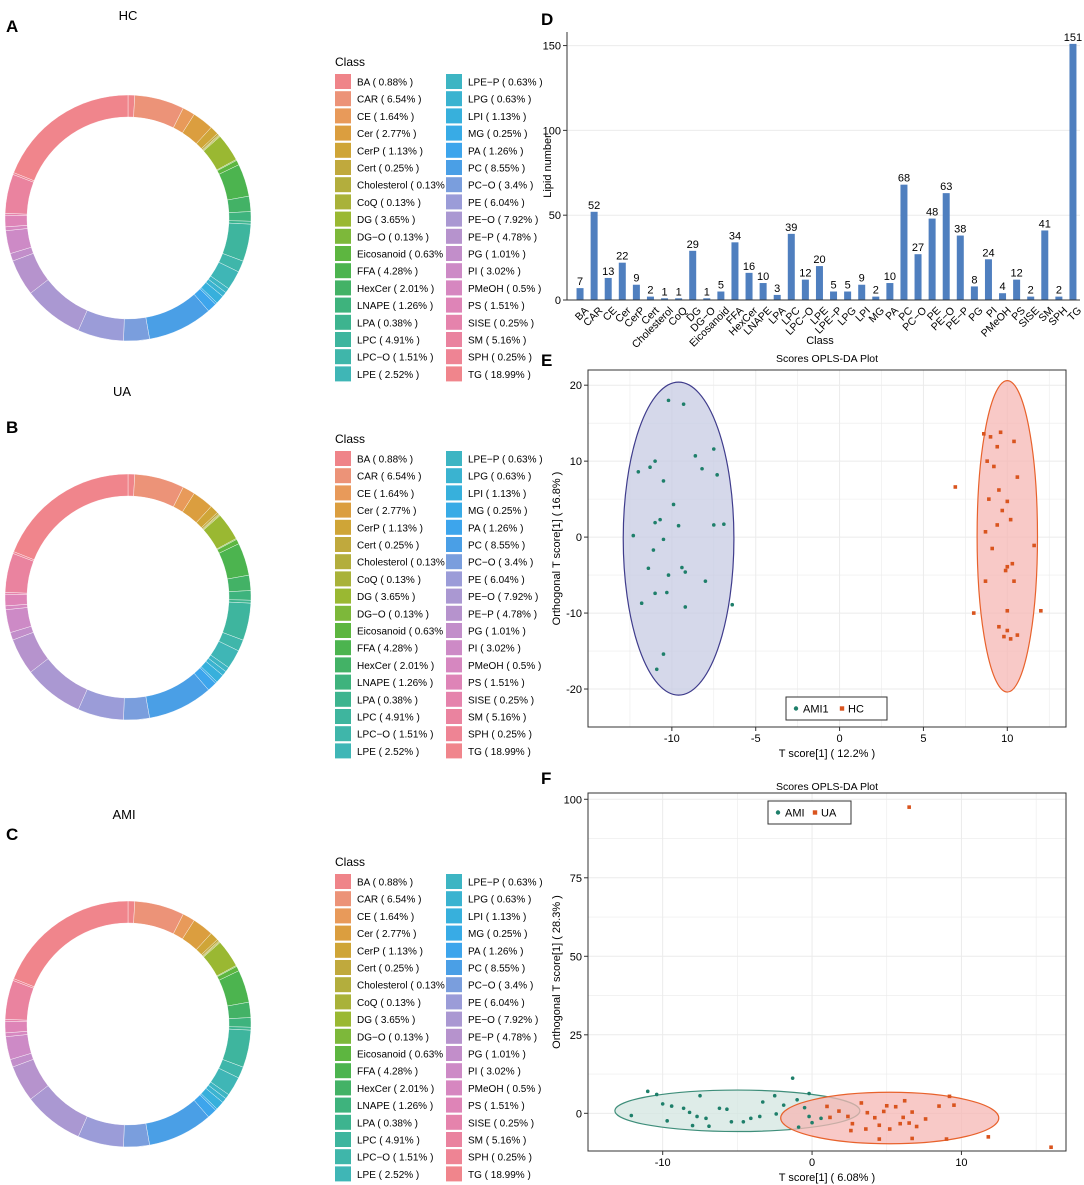  I want to click on donut-slice-pe-o, so click(59, 305).